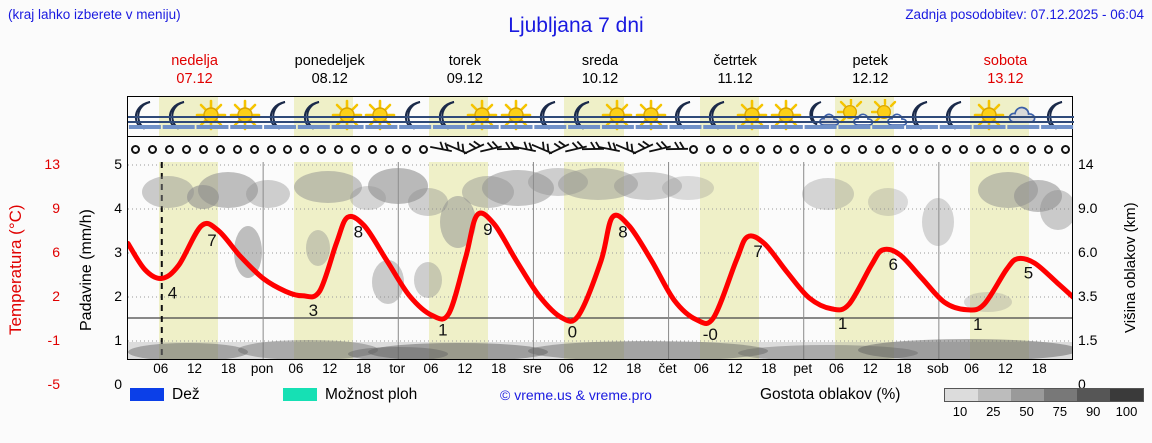  Describe the element at coordinates (735, 61) in the screenshot. I see `day-name: četrtek` at that location.